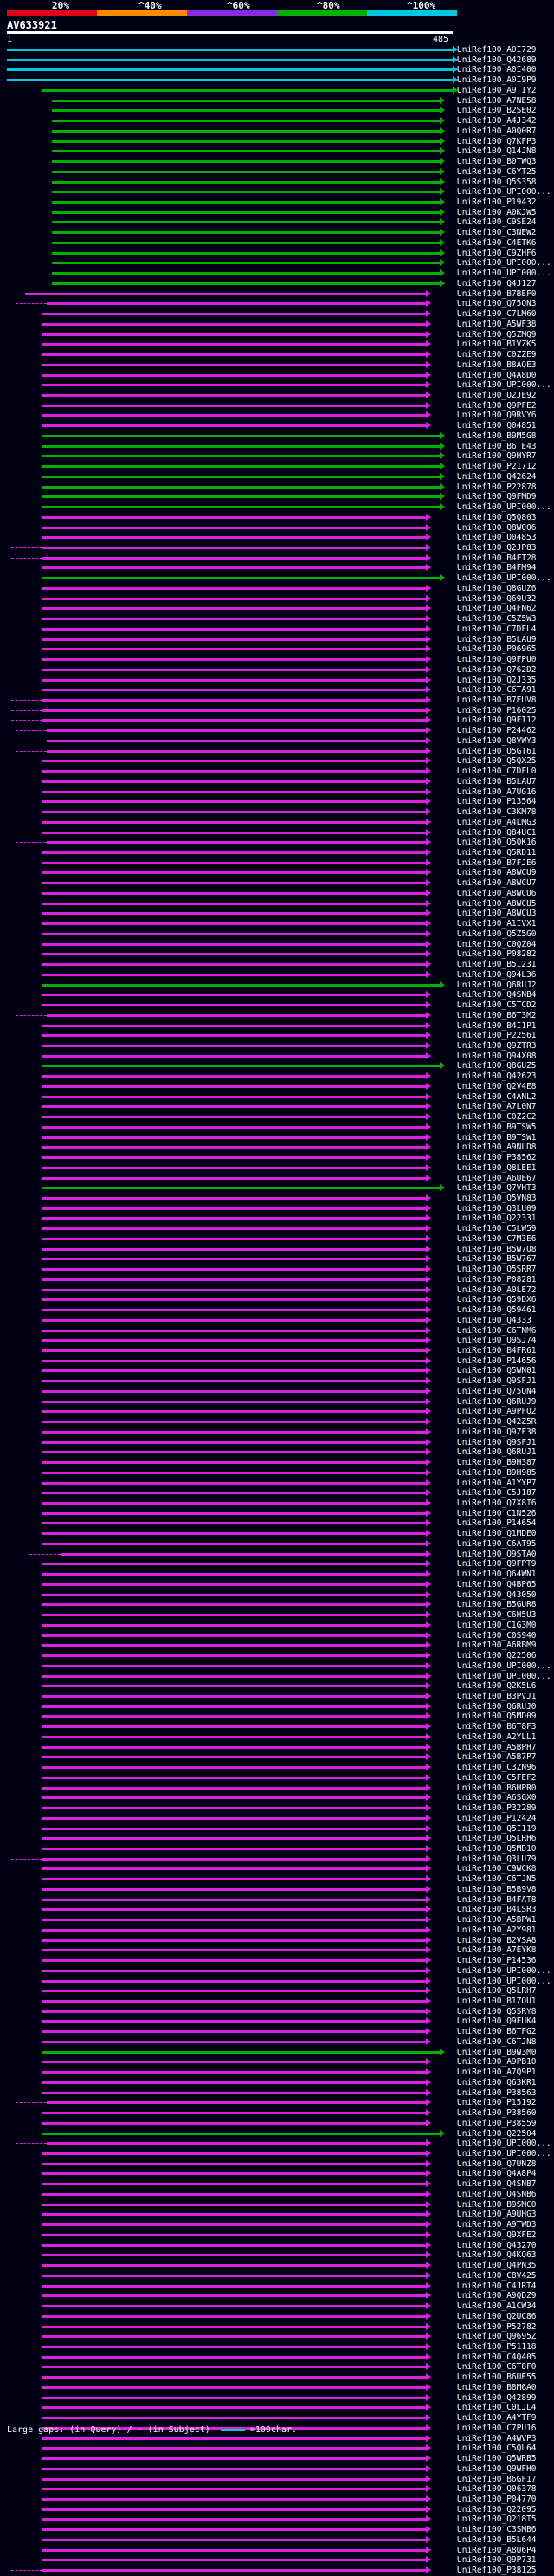 This screenshot has height=2576, width=554. What do you see at coordinates (497, 182) in the screenshot?
I see `hit-label: UniRef100_Q5S358` at bounding box center [497, 182].